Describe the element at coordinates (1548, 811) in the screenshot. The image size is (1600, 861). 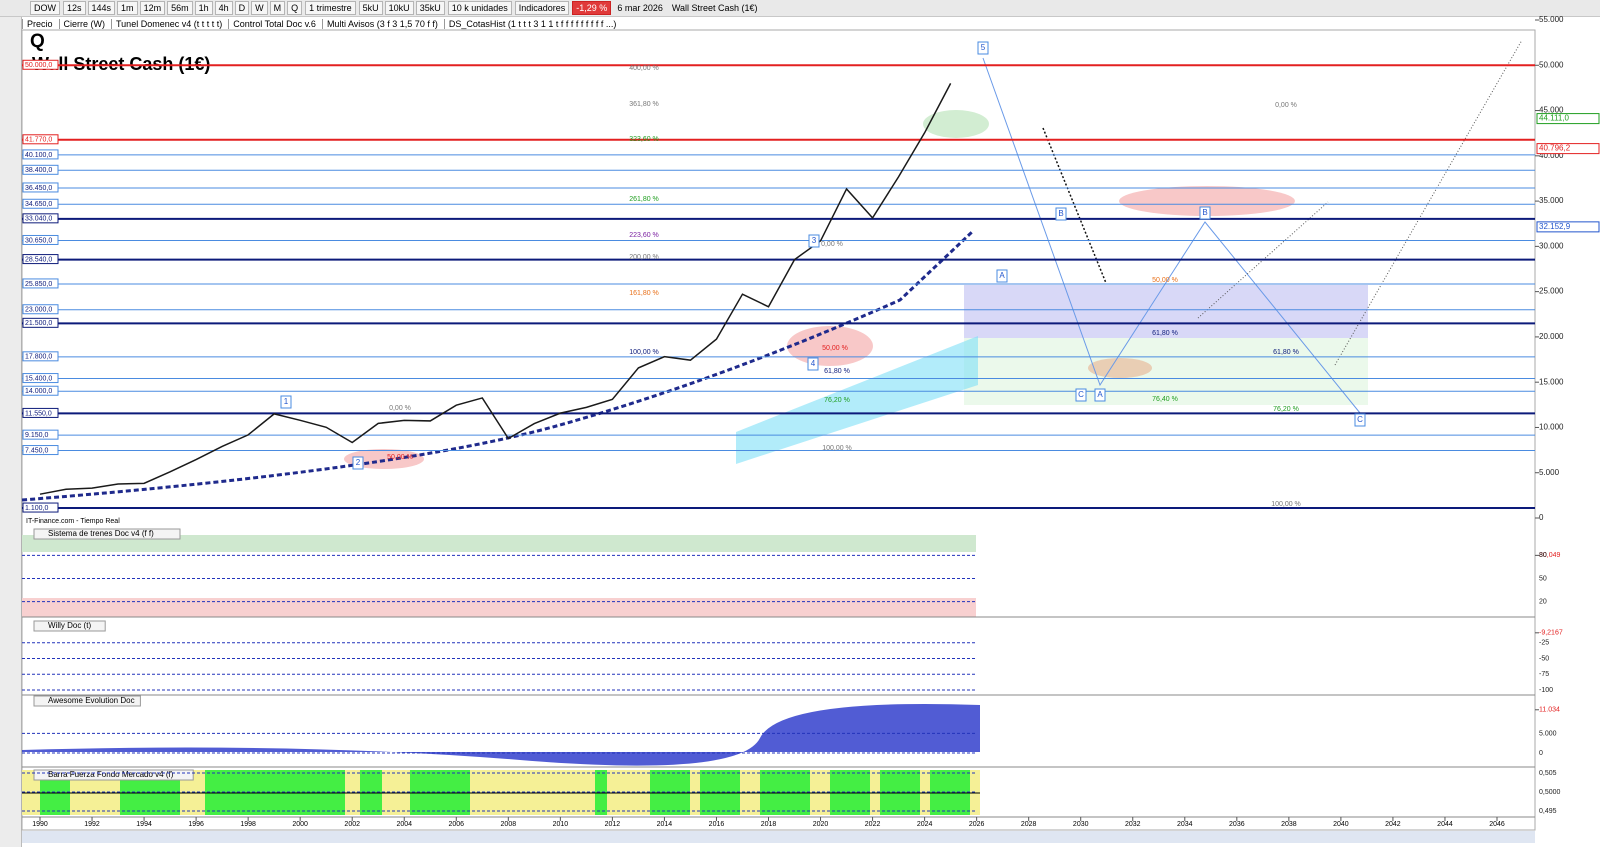
I see `panel-tick-label: 0,495` at that location.